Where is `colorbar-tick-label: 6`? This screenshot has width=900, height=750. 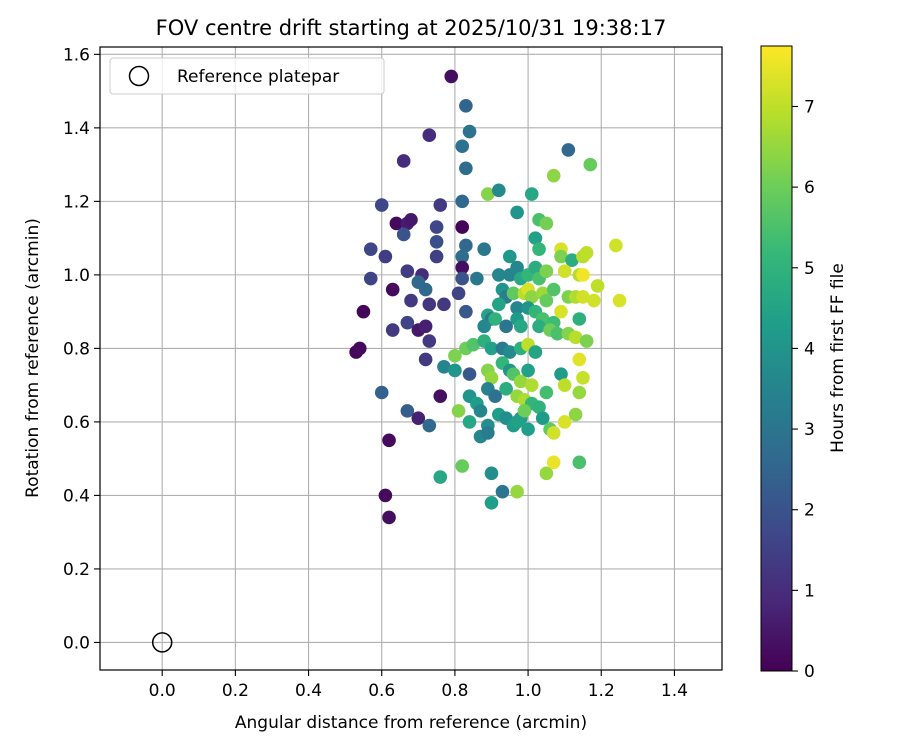 colorbar-tick-label: 6 is located at coordinates (809, 188).